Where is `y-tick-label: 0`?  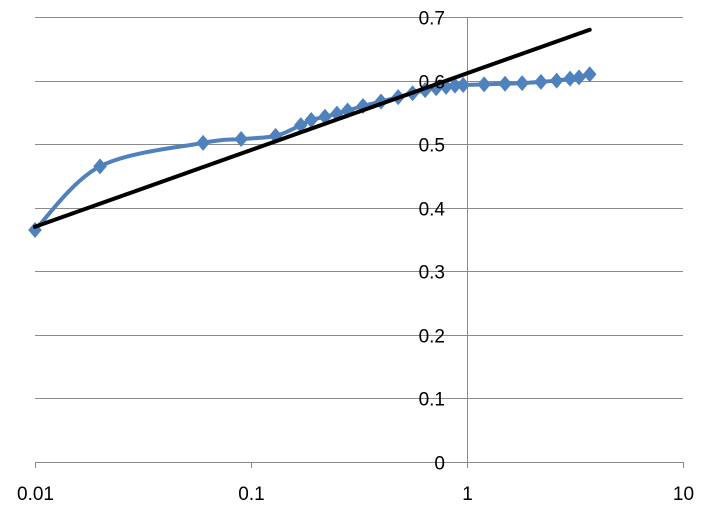 y-tick-label: 0 is located at coordinates (439, 464).